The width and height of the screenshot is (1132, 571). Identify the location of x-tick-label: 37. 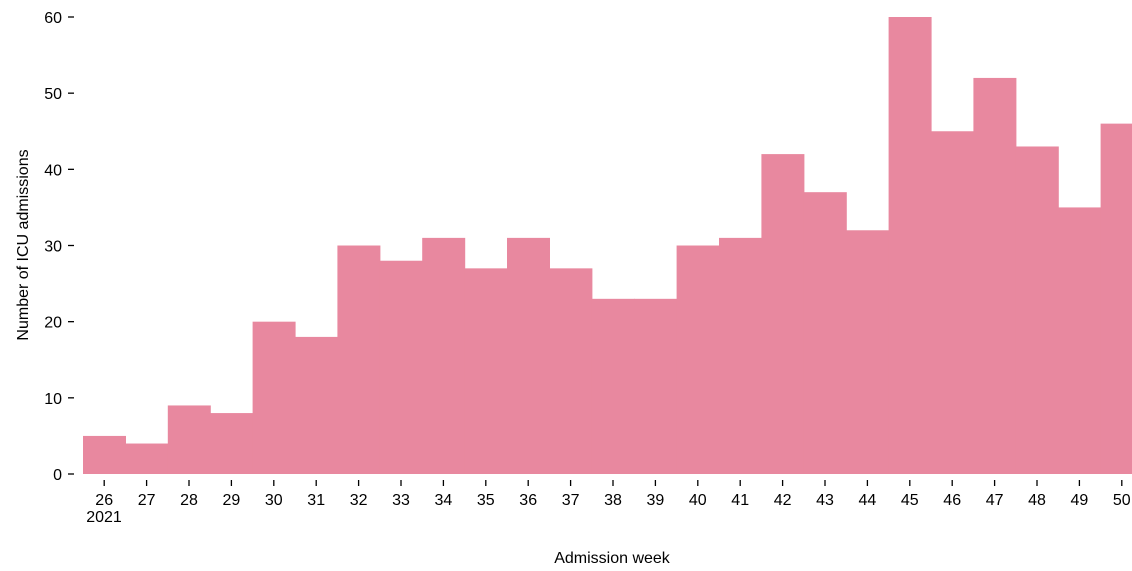
(571, 500).